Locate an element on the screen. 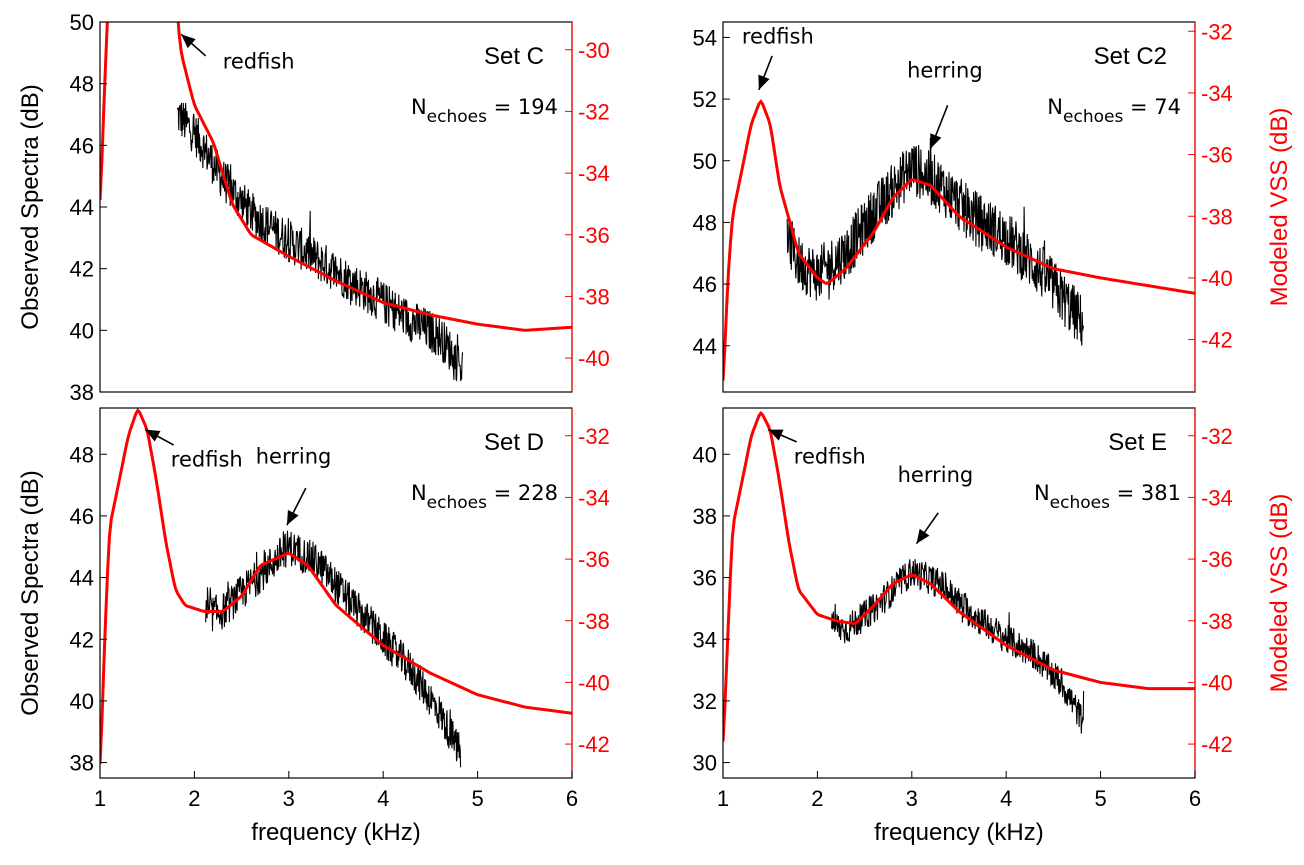  y-tick-label-left: 42 is located at coordinates (82, 639).